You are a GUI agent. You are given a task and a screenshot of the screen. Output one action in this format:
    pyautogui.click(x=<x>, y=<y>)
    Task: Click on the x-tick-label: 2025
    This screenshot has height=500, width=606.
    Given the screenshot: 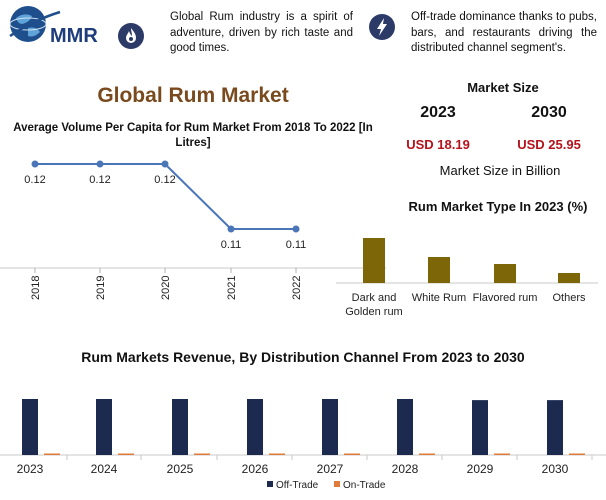 What is the action you would take?
    pyautogui.click(x=180, y=469)
    